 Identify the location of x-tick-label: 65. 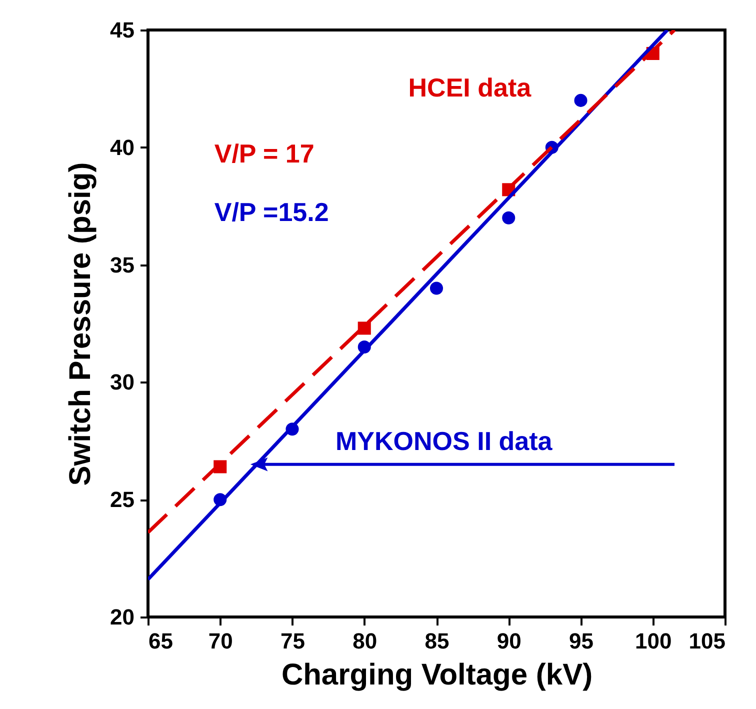
(160, 641).